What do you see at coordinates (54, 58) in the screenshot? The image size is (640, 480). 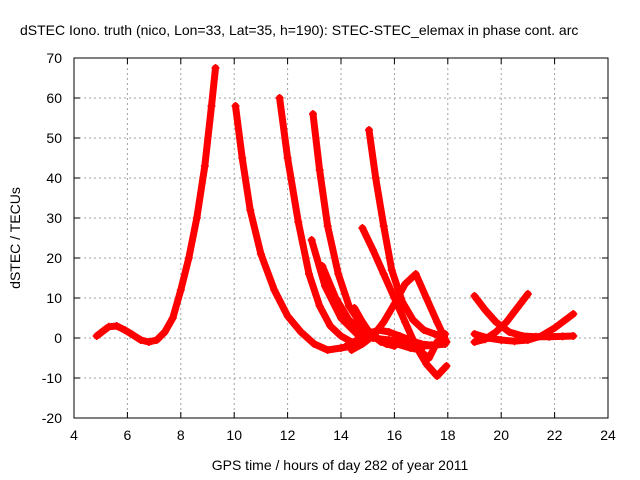 I see `y-tick-label: 70` at bounding box center [54, 58].